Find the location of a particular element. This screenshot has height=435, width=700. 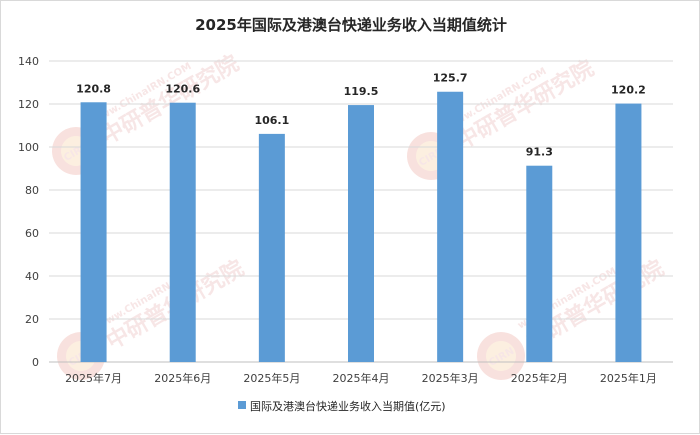

y-tick-label: 60 is located at coordinates (32, 233).